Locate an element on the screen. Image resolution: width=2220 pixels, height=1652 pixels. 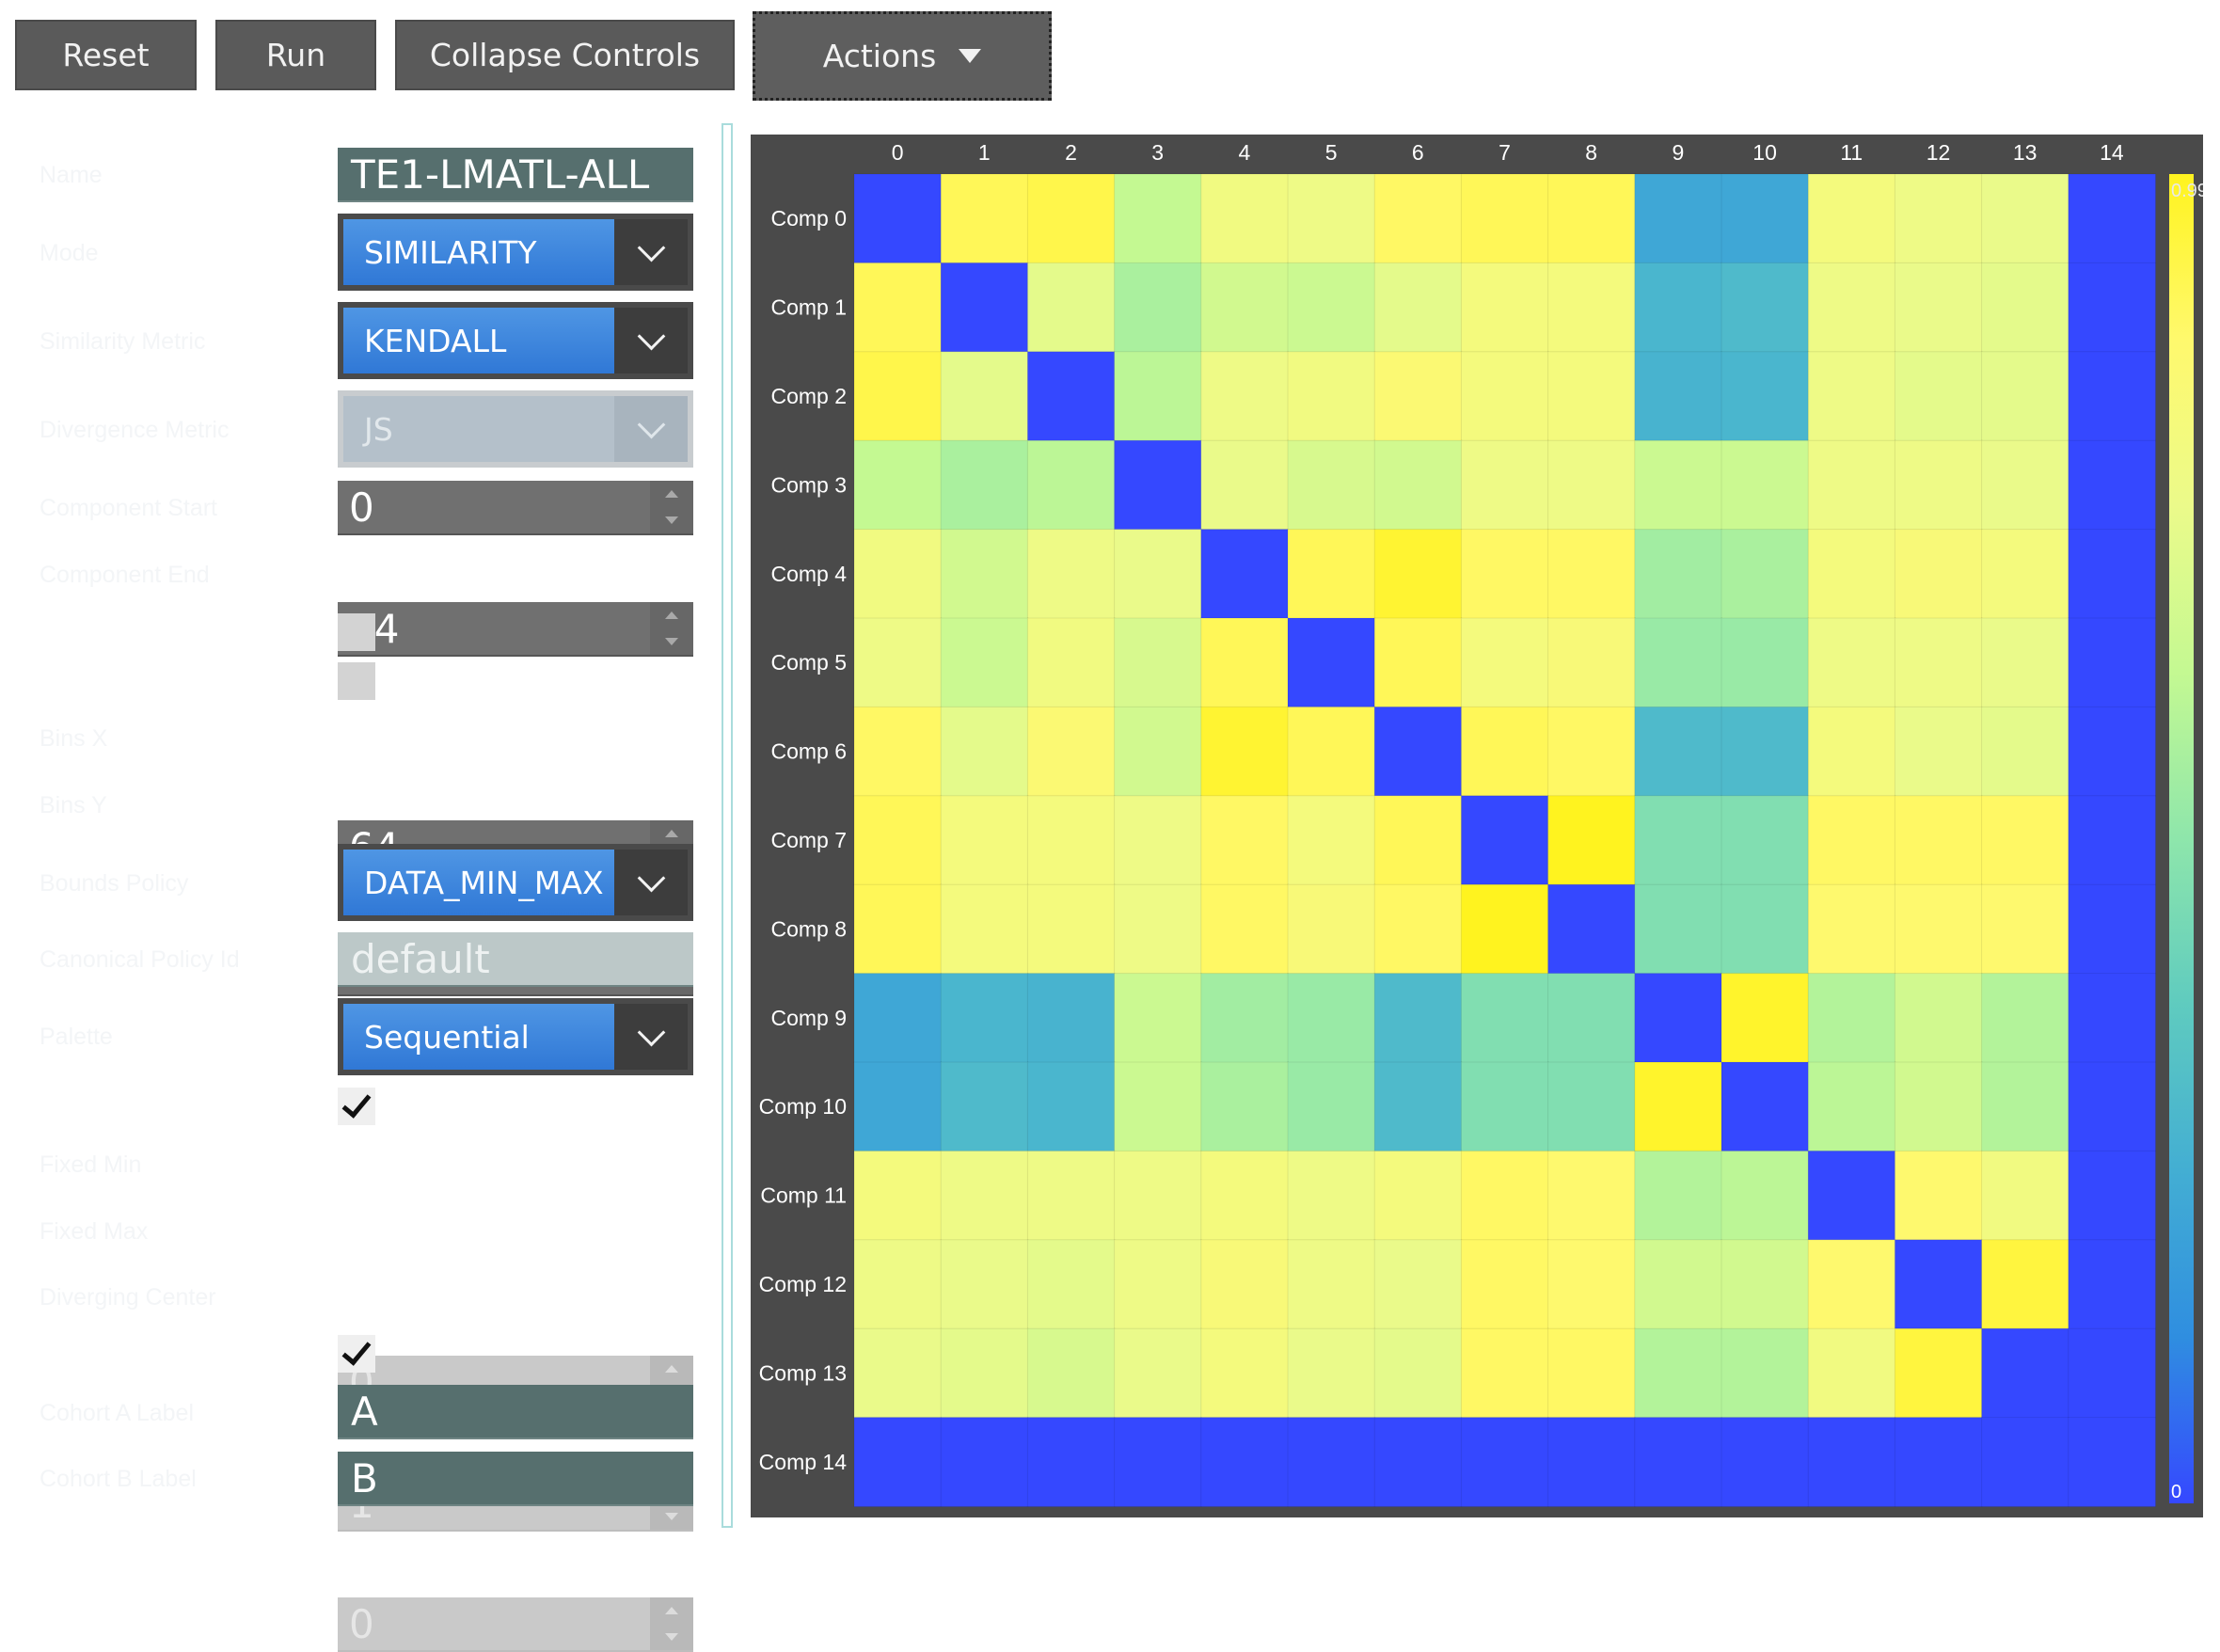
panel-splitter is located at coordinates (728, 825).